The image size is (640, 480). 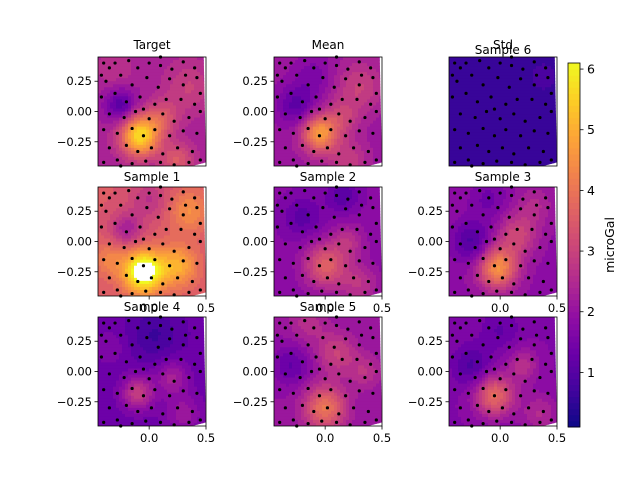 What do you see at coordinates (152, 111) in the screenshot?
I see `axes-frame` at bounding box center [152, 111].